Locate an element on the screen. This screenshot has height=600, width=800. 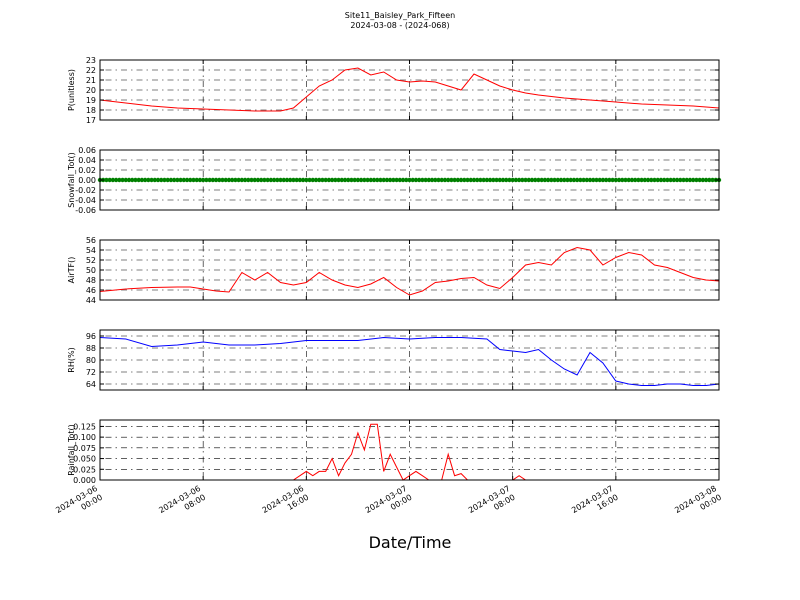
y-tick-label: 48 is located at coordinates (91, 280).